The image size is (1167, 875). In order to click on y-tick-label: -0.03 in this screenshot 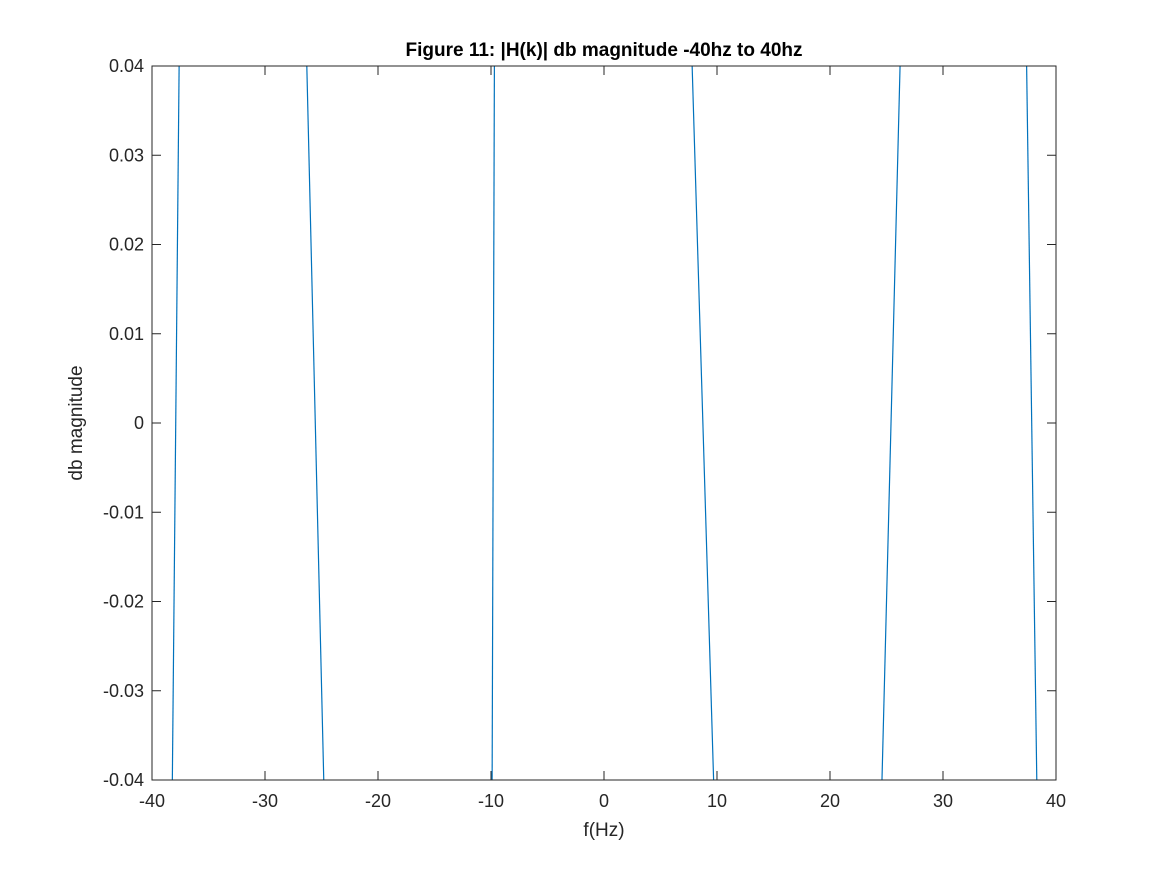, I will do `click(123, 691)`.